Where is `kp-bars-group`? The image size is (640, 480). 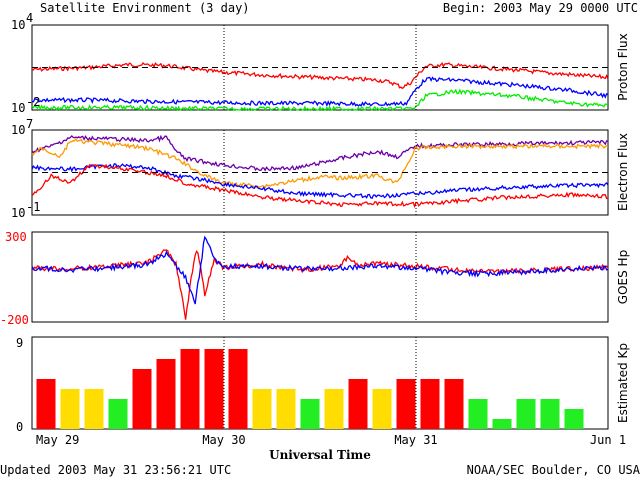
kp-bars-group is located at coordinates (310, 389).